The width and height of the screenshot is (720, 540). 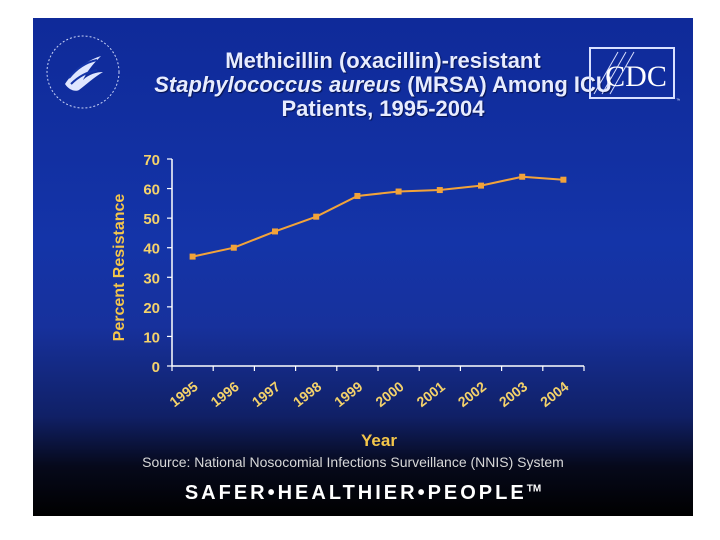 I want to click on y-axis-title: Percent Resistance, so click(x=119, y=268).